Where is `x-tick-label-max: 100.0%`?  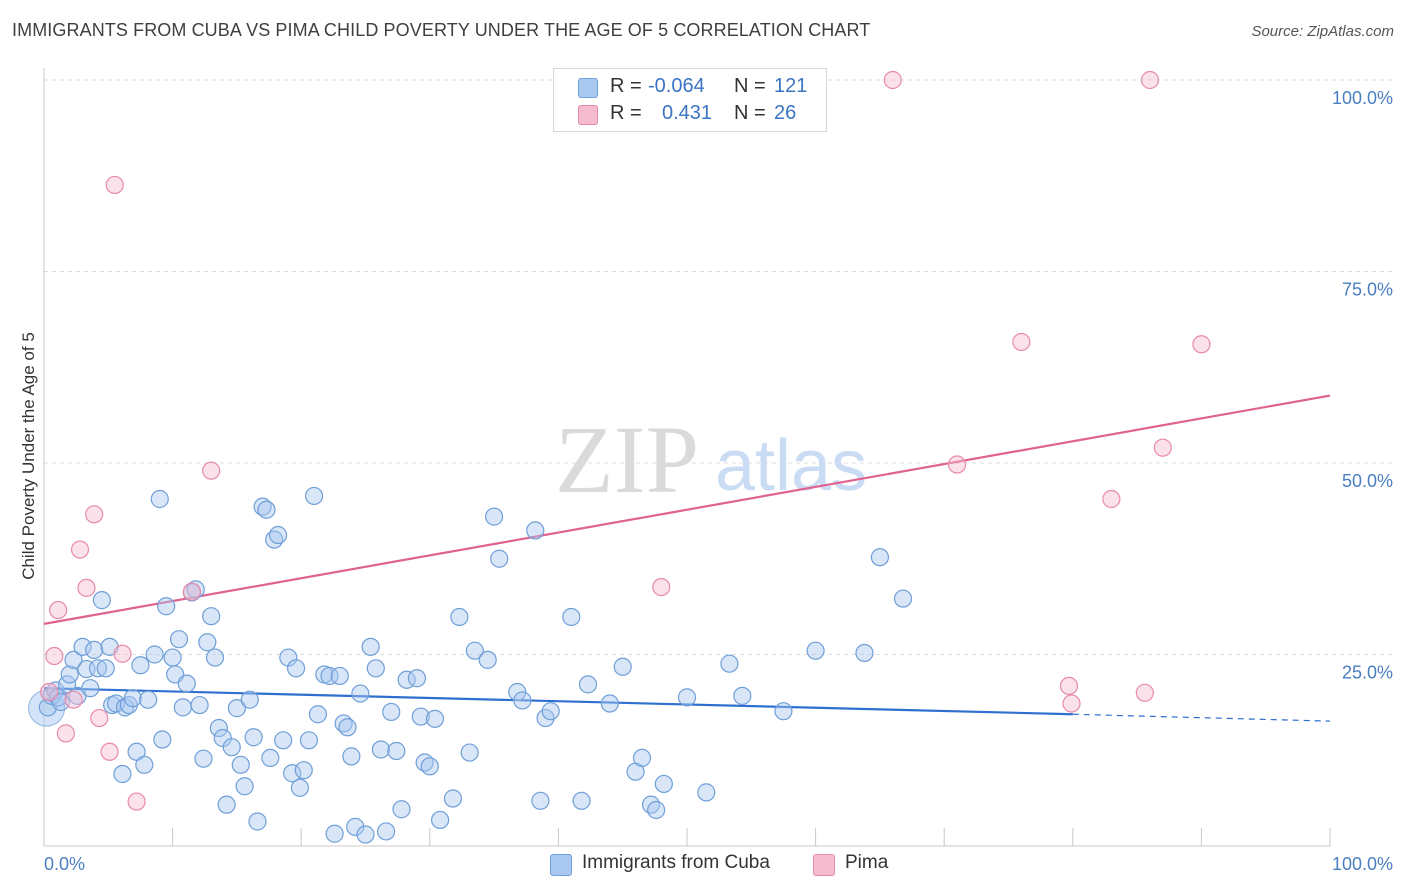 x-tick-label-max: 100.0% is located at coordinates (1362, 864).